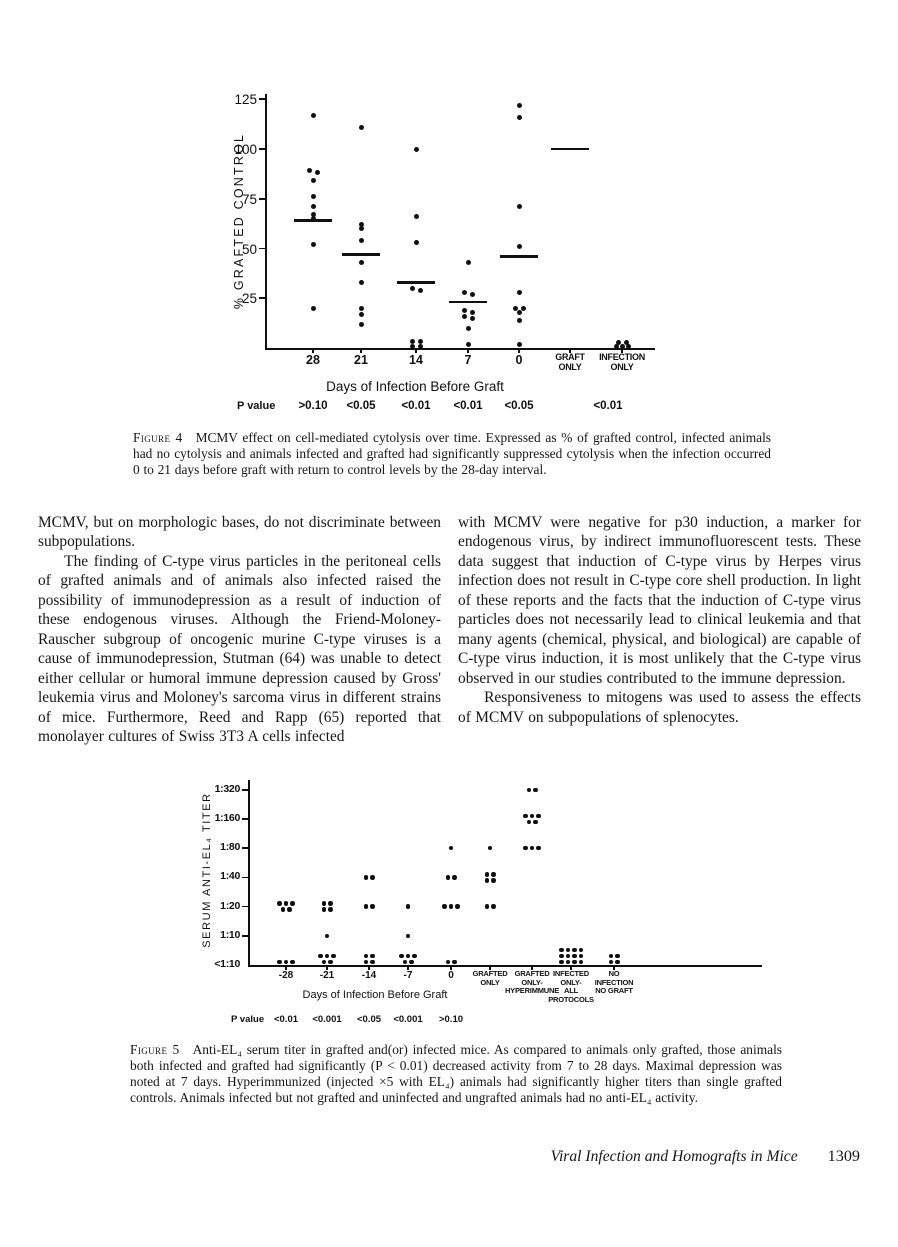  Describe the element at coordinates (155, 1049) in the screenshot. I see `figure5-caption-label: Figure 5` at that location.